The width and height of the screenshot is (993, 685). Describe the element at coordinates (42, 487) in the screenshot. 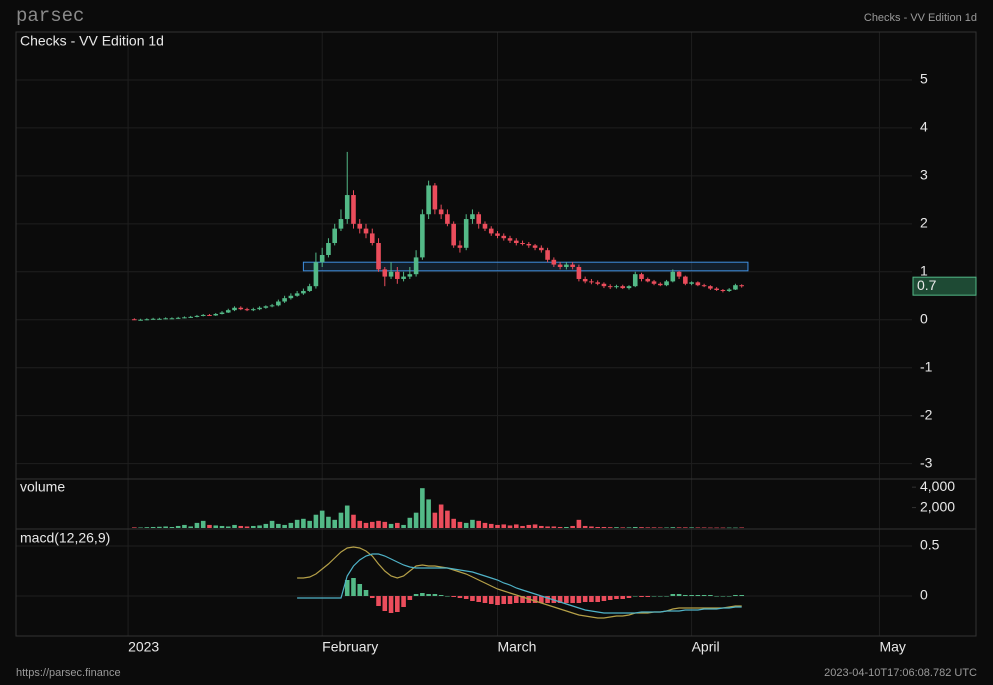

I see `volume-label: volume` at that location.